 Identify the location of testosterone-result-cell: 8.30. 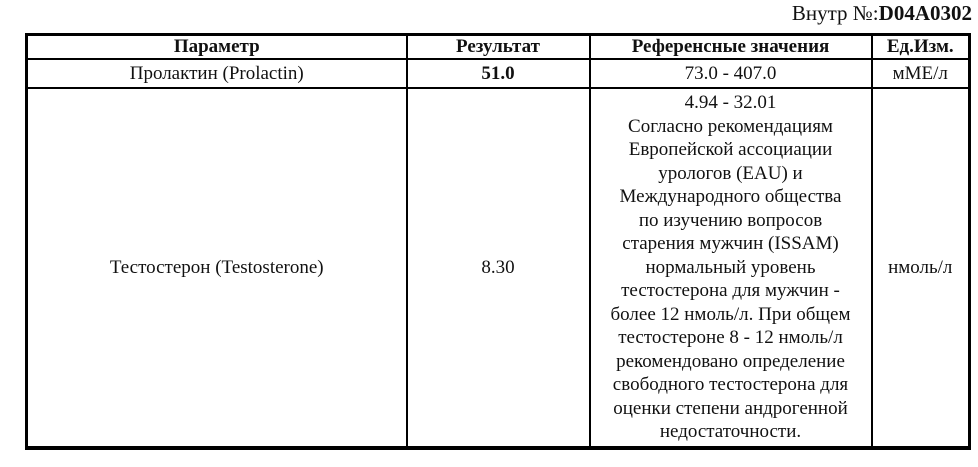
(498, 268).